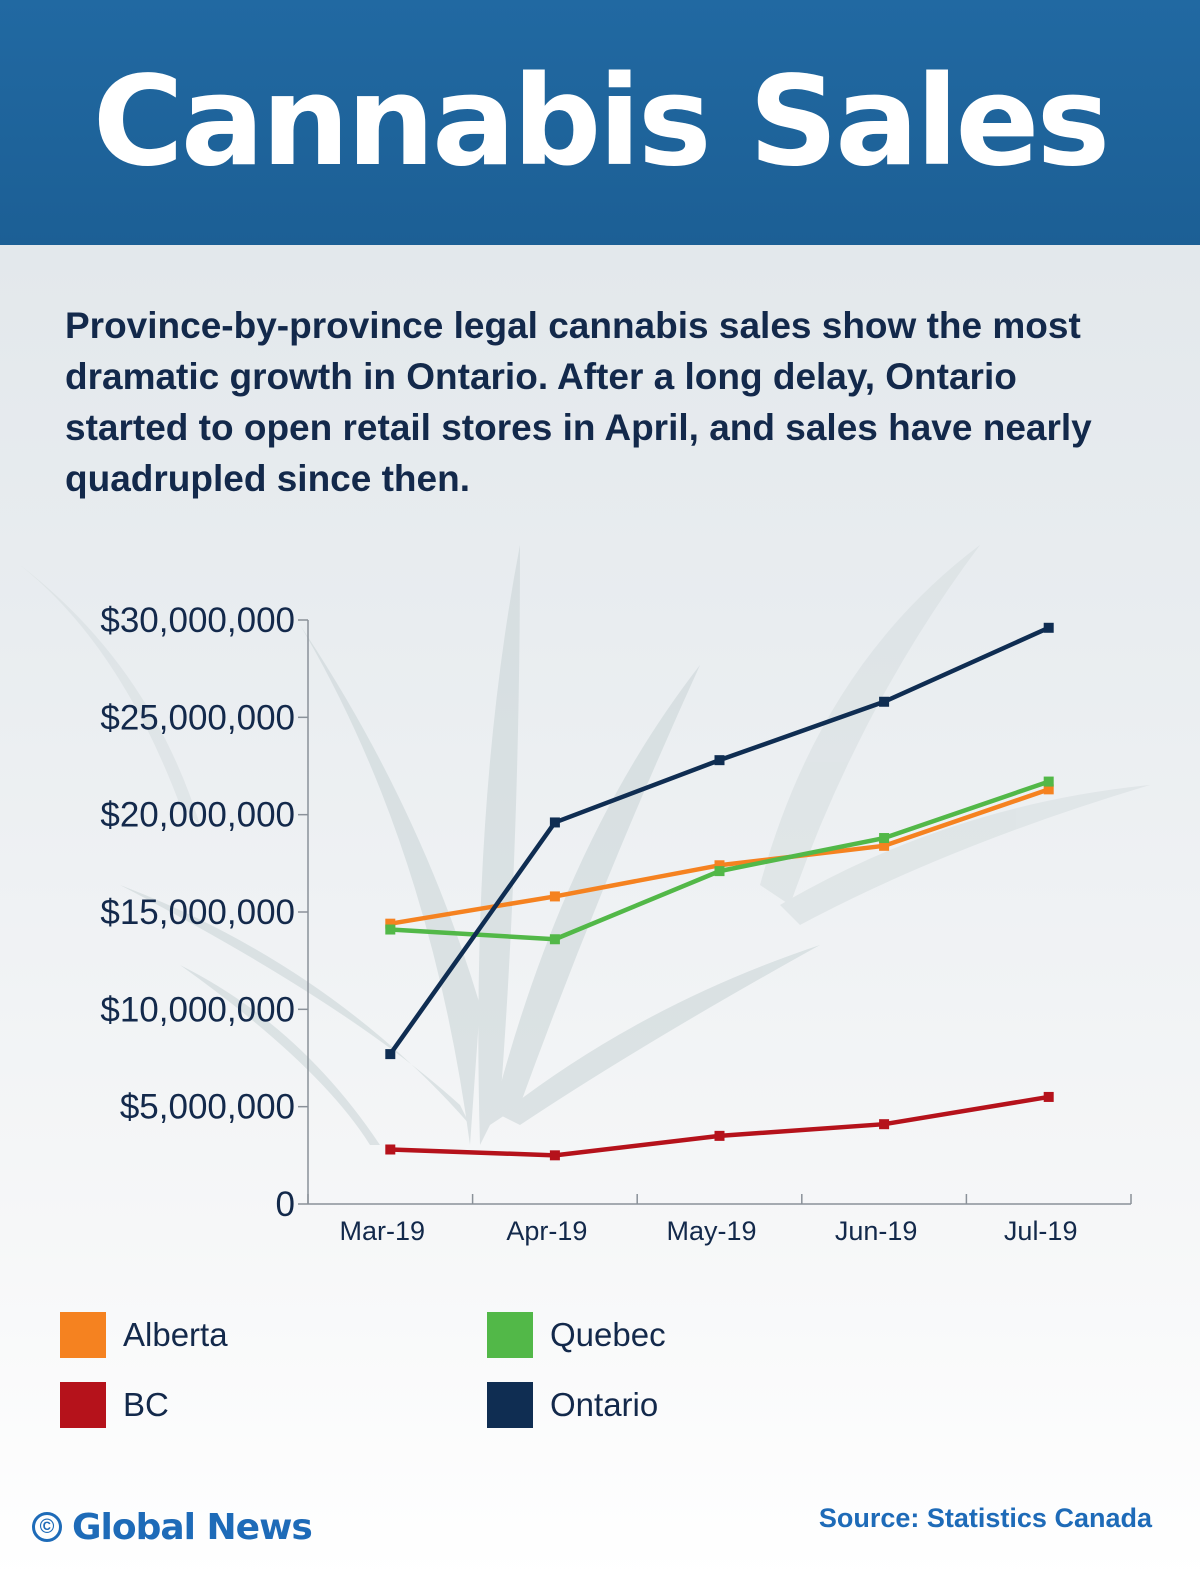  Describe the element at coordinates (197, 1009) in the screenshot. I see `y-tick-label: $10,000,000` at that location.